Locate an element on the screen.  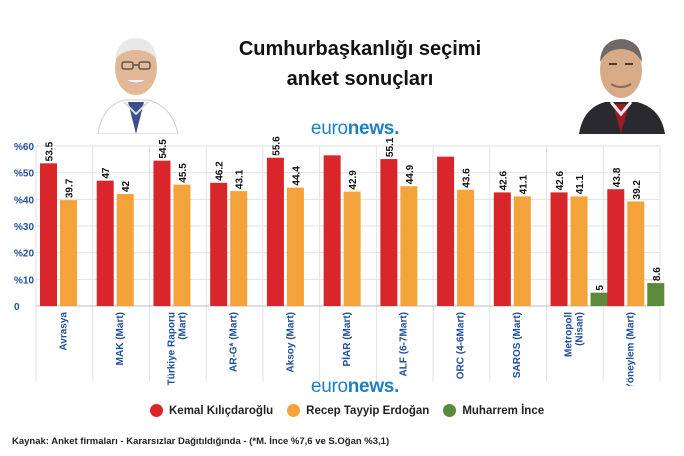
y-tick-label: %20 is located at coordinates (24, 254).